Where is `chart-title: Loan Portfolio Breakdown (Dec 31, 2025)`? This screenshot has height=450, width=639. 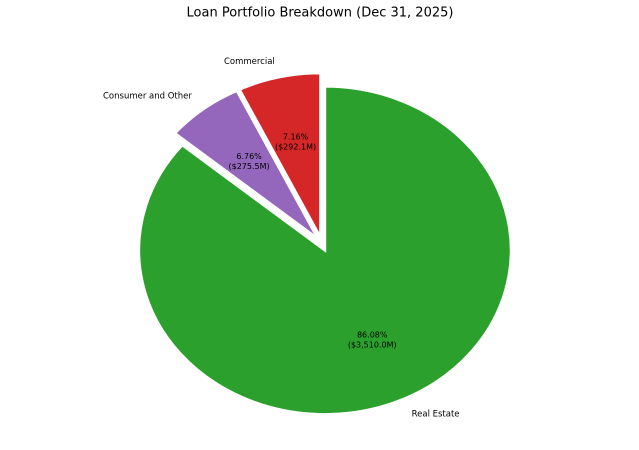 chart-title: Loan Portfolio Breakdown (Dec 31, 2025) is located at coordinates (320, 13).